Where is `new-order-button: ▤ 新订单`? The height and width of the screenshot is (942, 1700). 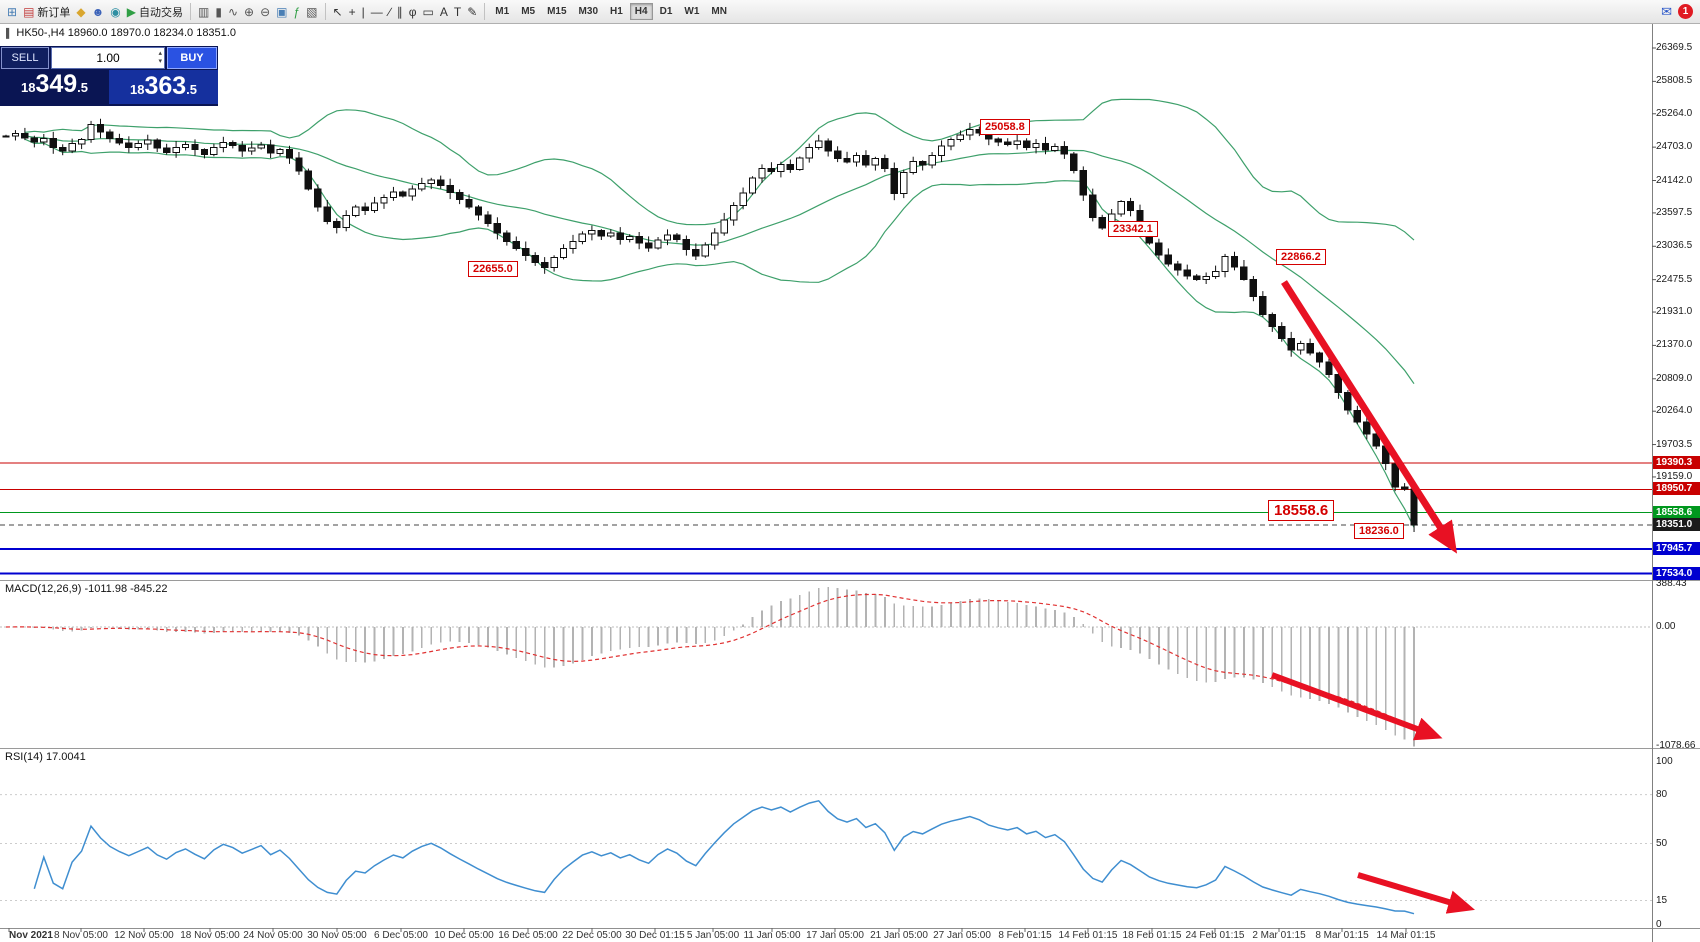 new-order-button: ▤ 新订单 is located at coordinates (46, 12).